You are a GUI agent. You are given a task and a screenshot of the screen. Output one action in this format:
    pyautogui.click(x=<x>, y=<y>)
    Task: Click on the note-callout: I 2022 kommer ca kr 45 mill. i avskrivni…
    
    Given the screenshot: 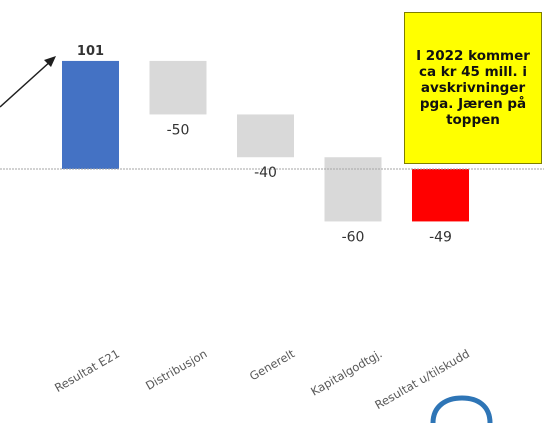 What is the action you would take?
    pyautogui.click(x=473, y=88)
    